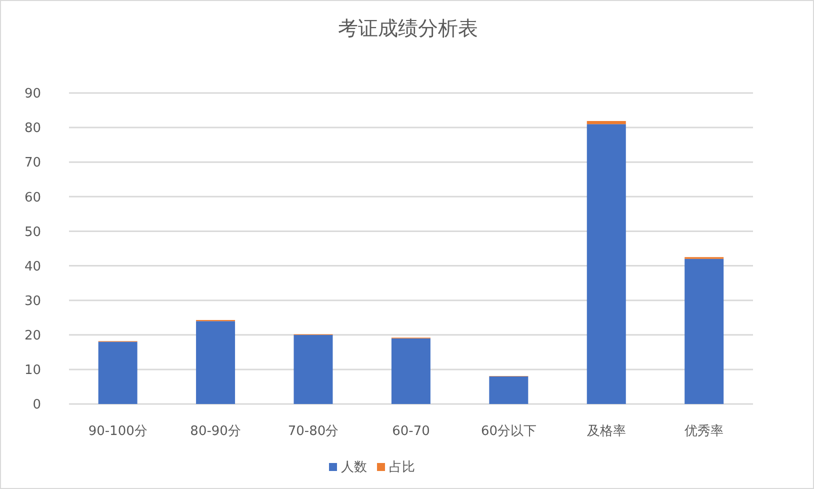  Describe the element at coordinates (118, 432) in the screenshot. I see `x-tick-label: 90-100分` at that location.